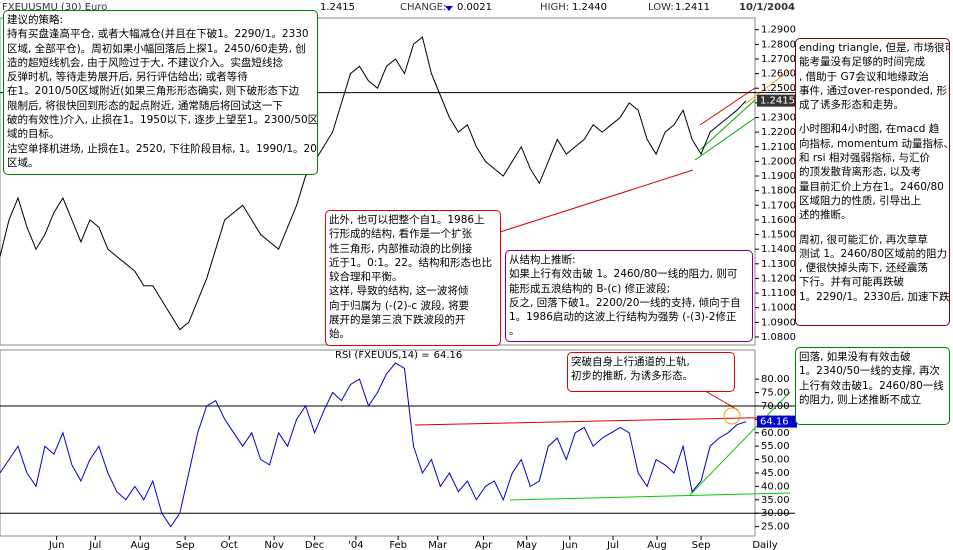 Image resolution: width=953 pixels, height=550 pixels. I want to click on annotation-line: , 借助于 G7会议和地缘政治, so click(864, 76).